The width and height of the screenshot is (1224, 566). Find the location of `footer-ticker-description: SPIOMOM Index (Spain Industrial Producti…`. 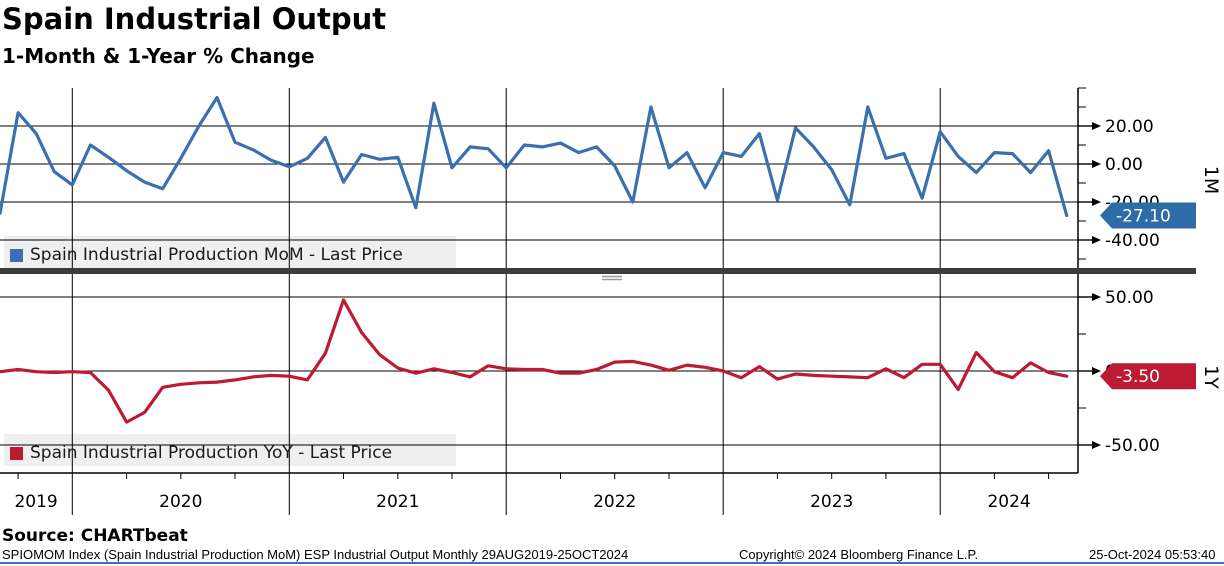

footer-ticker-description: SPIOMOM Index (Spain Industrial Producti… is located at coordinates (315, 554).